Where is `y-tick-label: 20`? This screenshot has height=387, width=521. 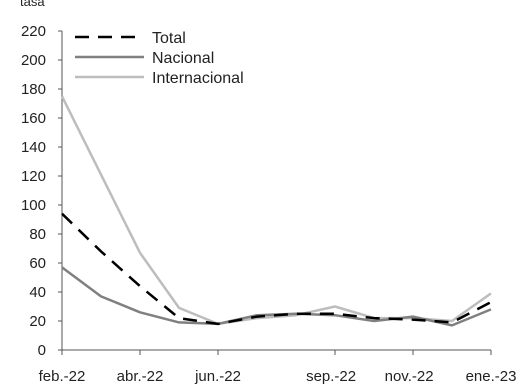
y-tick-label: 20 is located at coordinates (37, 321).